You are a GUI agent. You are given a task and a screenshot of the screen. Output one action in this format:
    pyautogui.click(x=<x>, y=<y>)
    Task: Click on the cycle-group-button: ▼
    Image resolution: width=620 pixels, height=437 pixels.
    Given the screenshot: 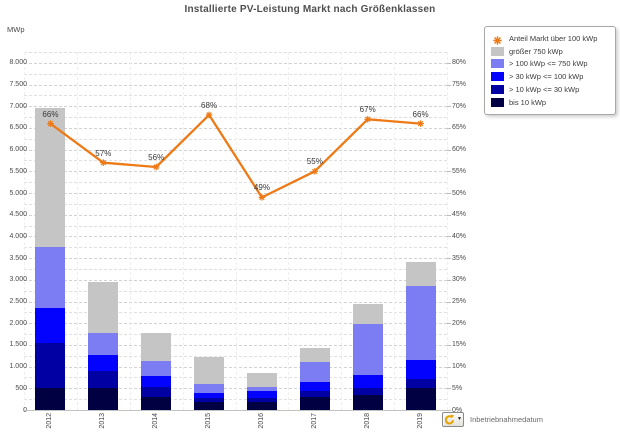 What is the action you would take?
    pyautogui.click(x=453, y=419)
    